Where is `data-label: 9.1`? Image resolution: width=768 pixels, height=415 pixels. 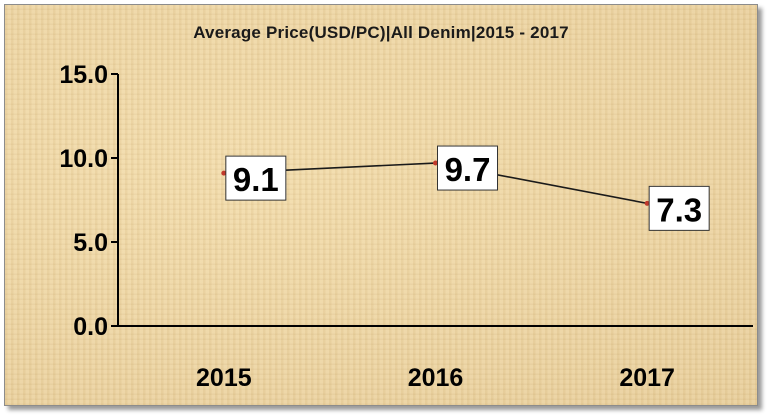
data-label: 9.1 is located at coordinates (256, 179).